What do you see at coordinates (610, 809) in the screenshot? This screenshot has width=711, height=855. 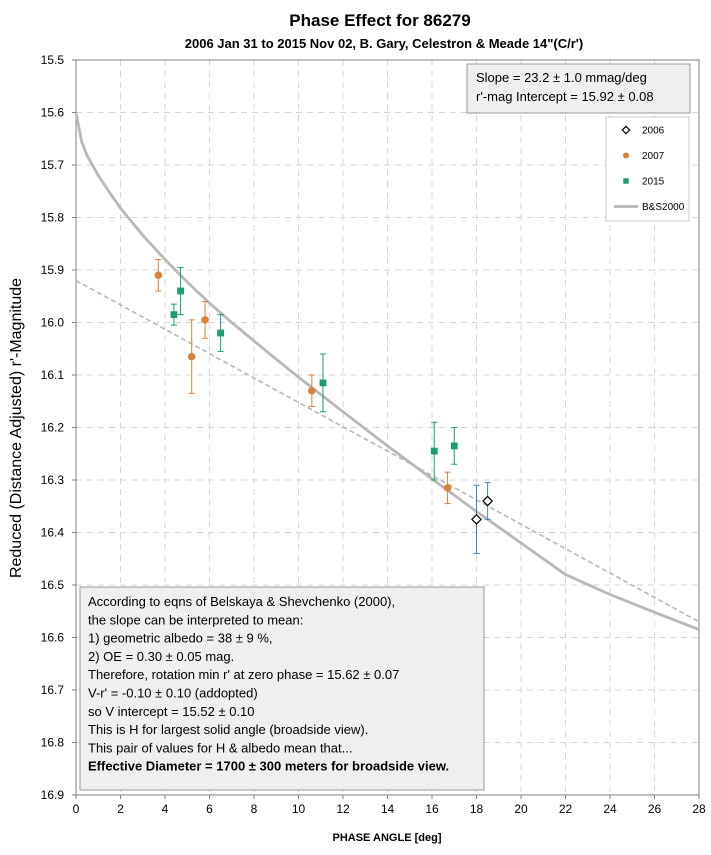 I see `x-tick-label: 24` at bounding box center [610, 809].